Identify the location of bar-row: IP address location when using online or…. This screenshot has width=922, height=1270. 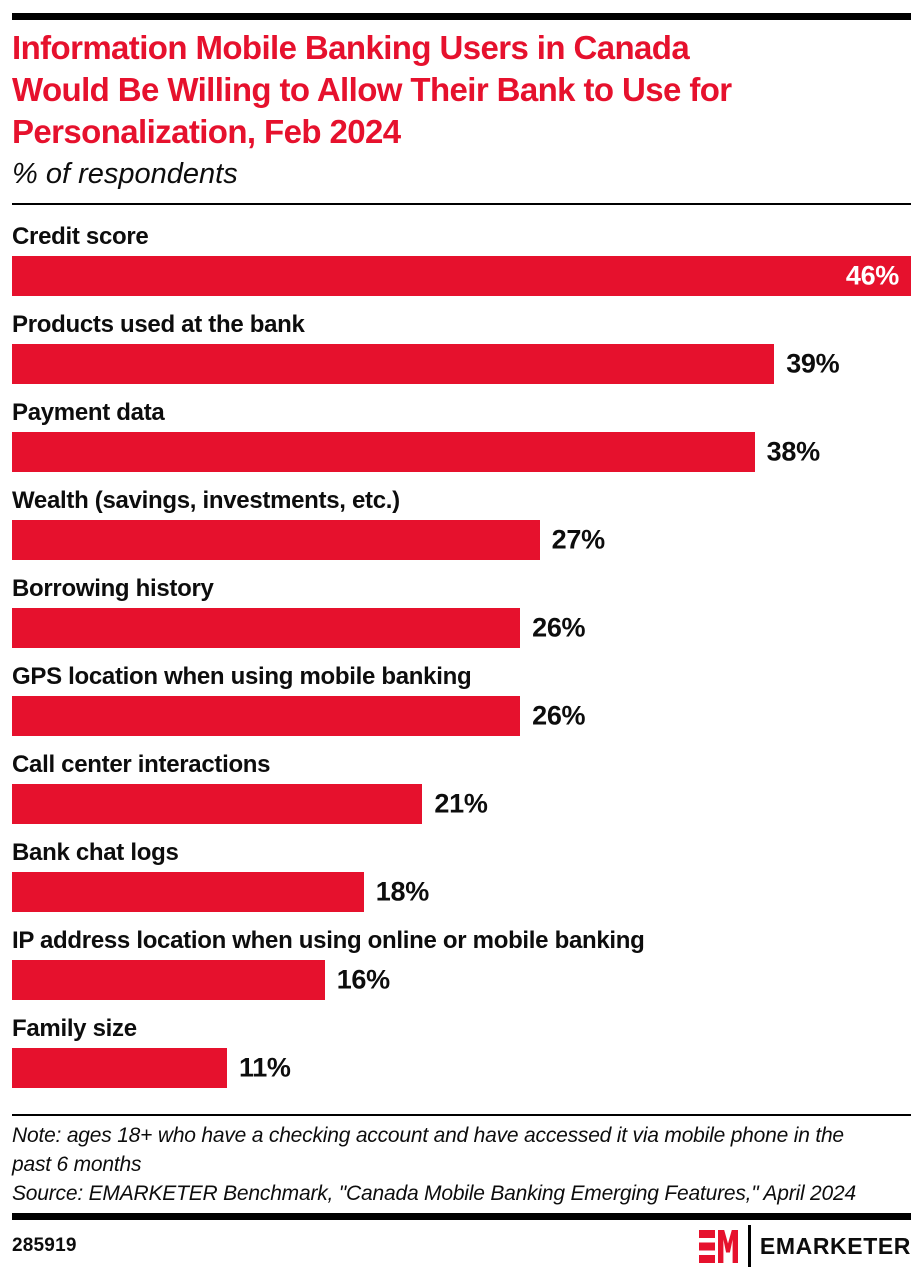
(461, 963).